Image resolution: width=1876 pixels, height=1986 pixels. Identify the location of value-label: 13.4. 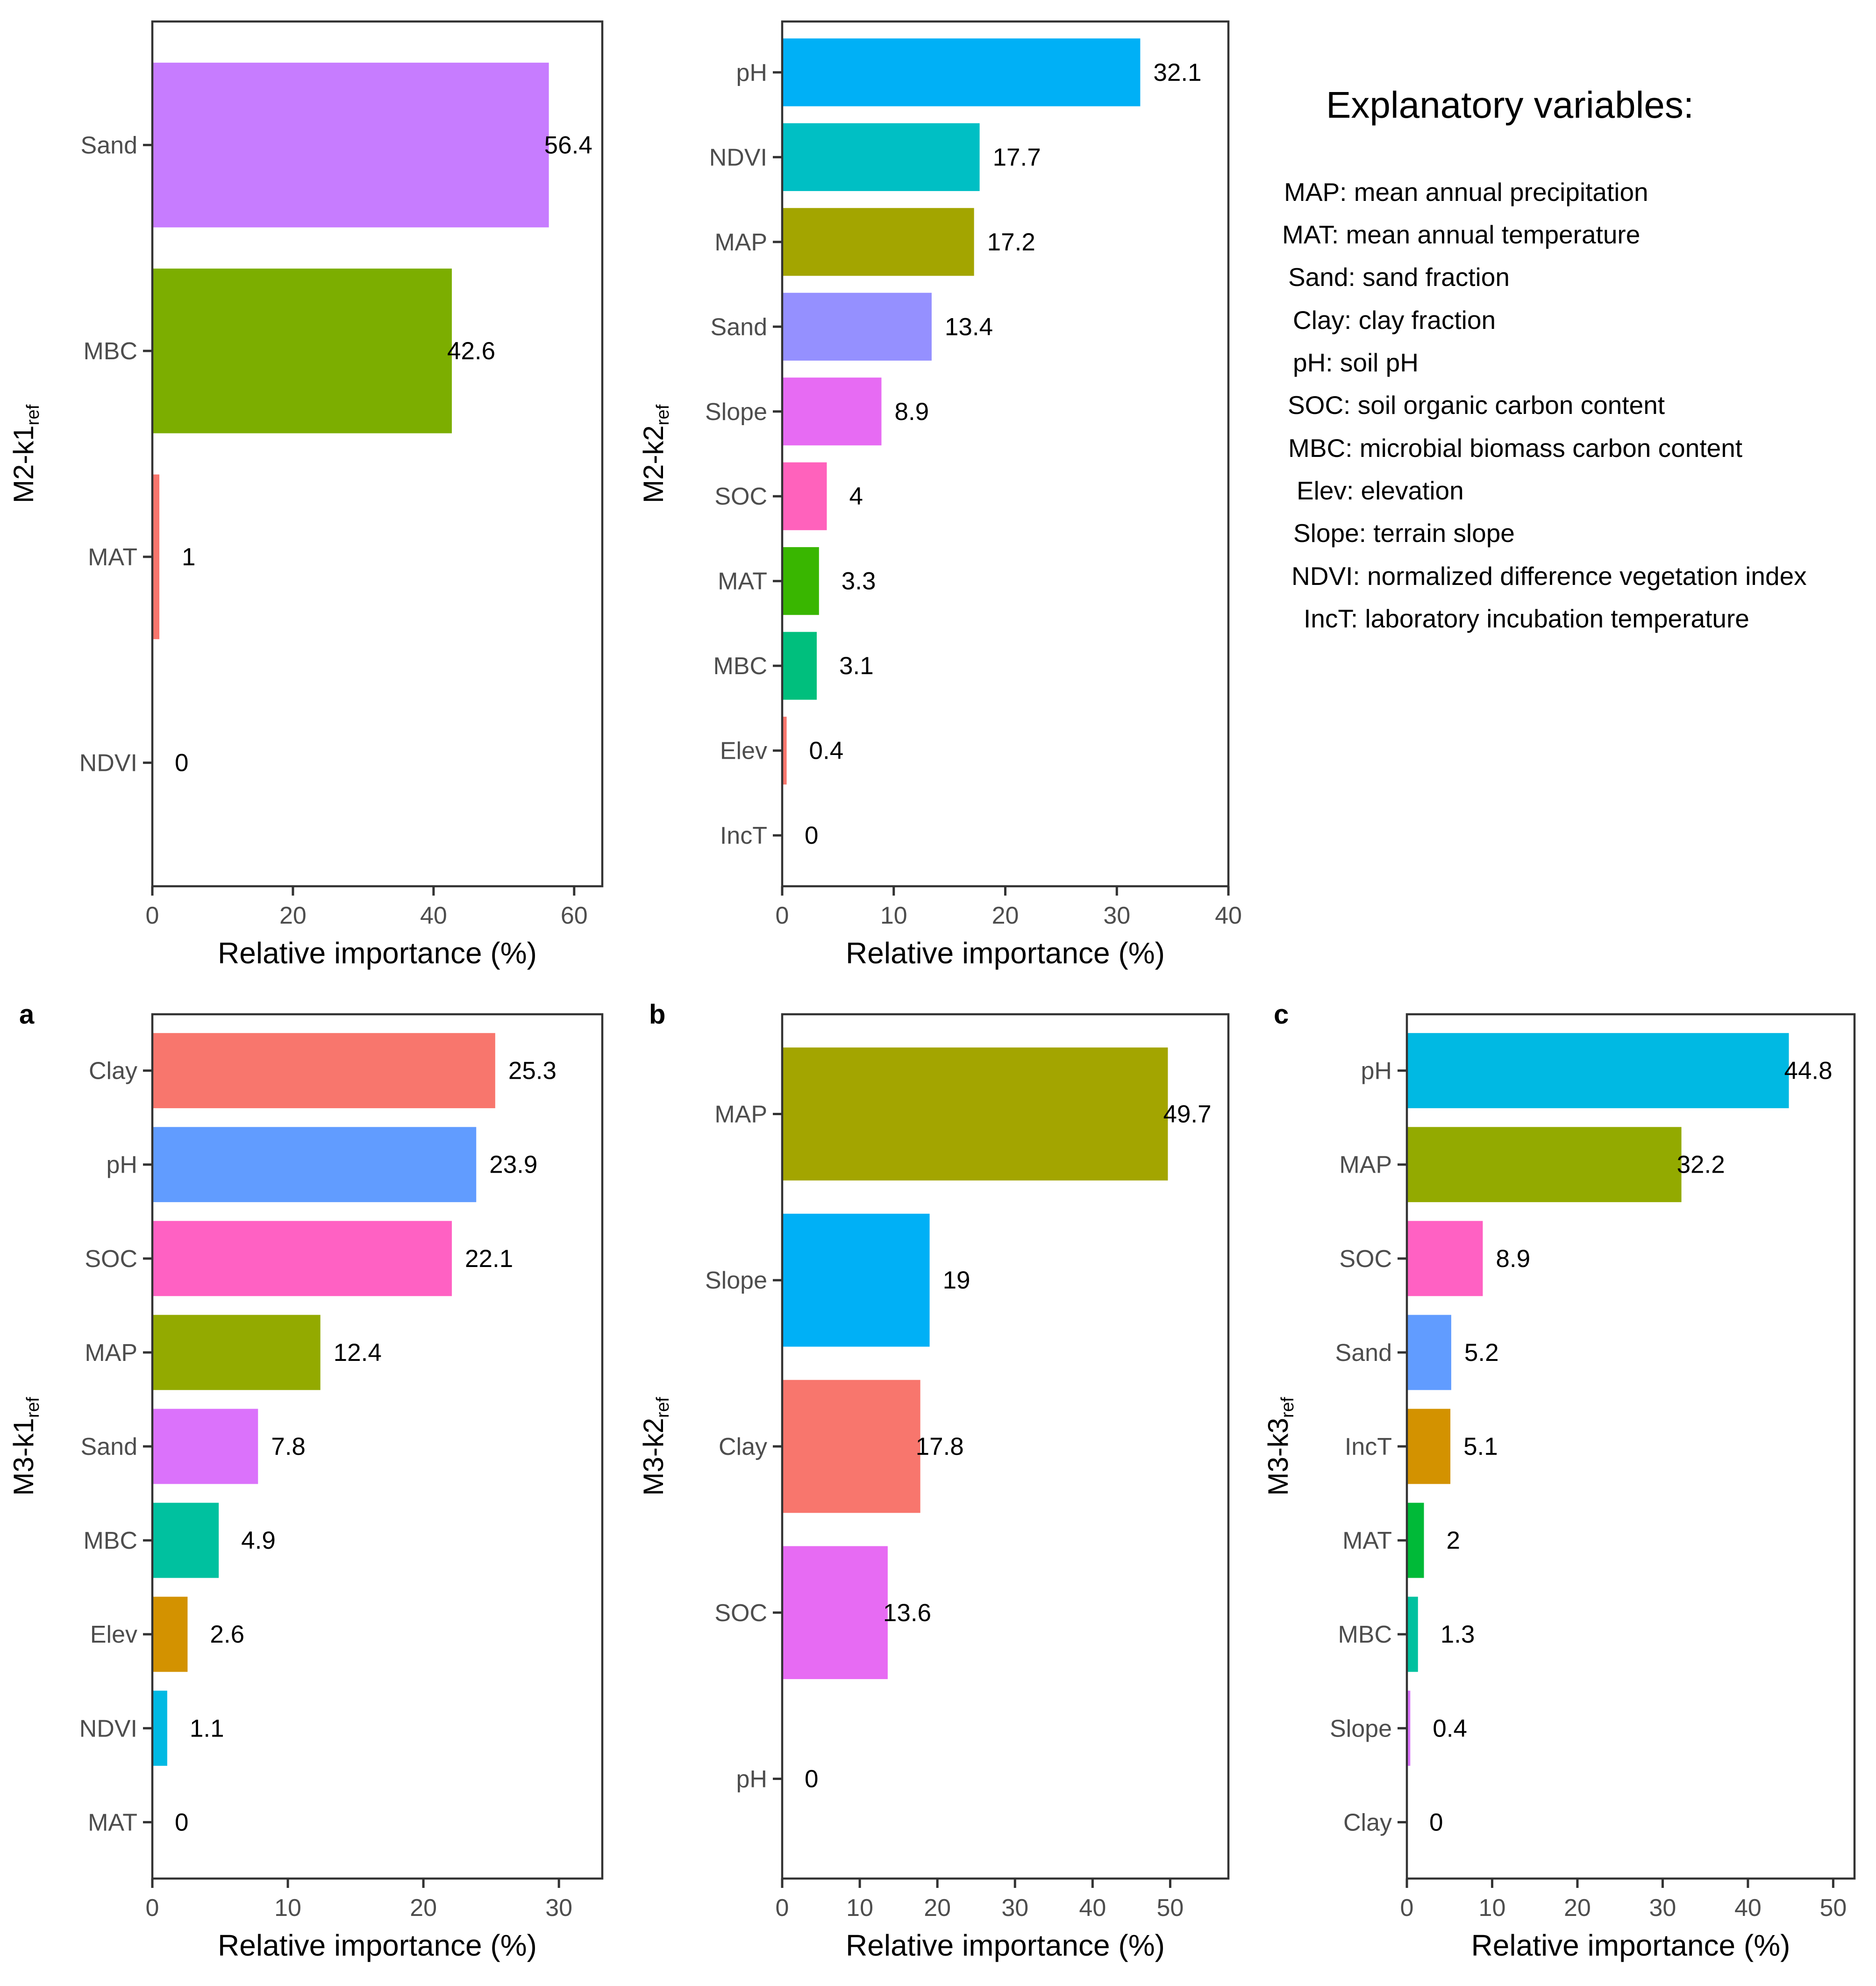
(969, 327).